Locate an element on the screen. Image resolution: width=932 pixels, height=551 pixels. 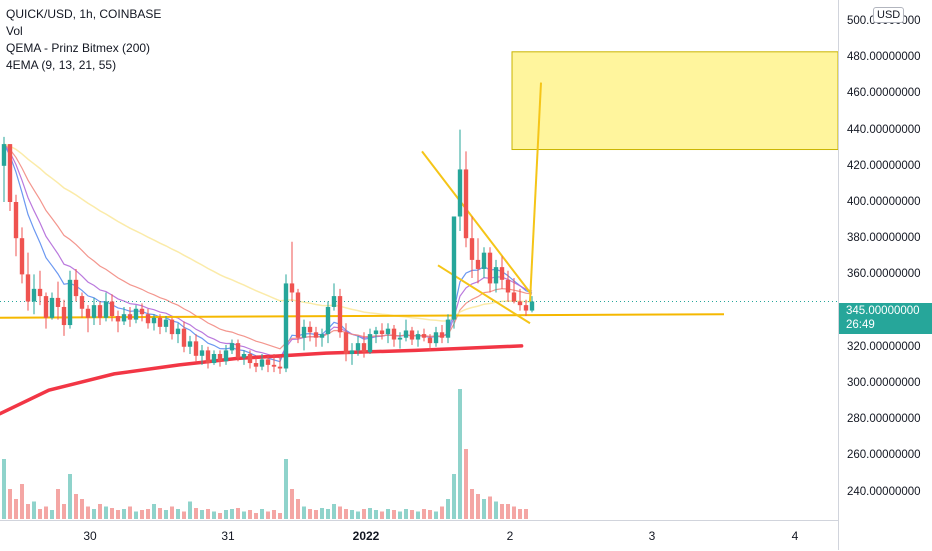
time-tick-label: 31 is located at coordinates (228, 536).